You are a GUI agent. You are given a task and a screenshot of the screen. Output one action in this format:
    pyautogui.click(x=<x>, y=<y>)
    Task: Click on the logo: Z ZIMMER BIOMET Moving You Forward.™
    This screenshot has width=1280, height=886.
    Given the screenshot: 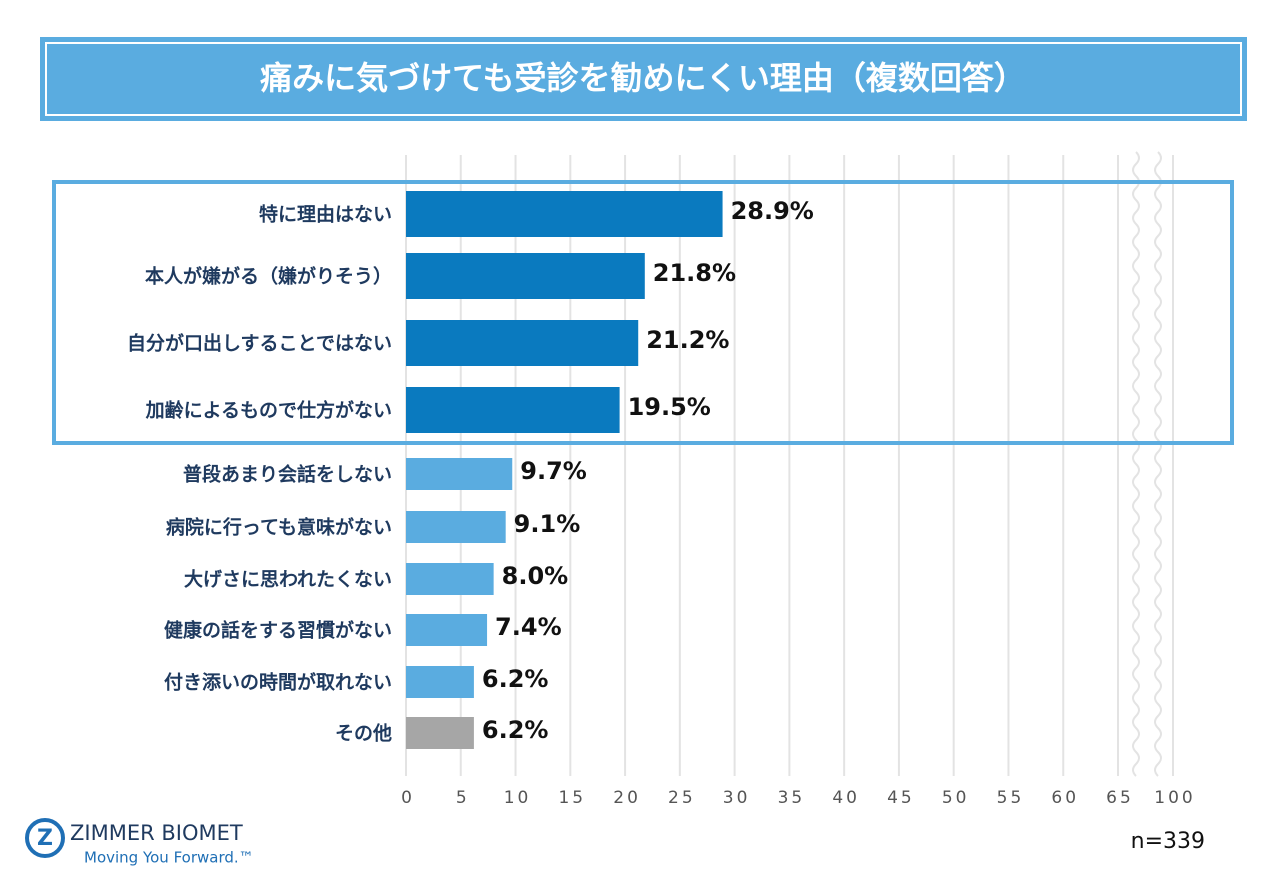 What is the action you would take?
    pyautogui.click(x=139, y=842)
    